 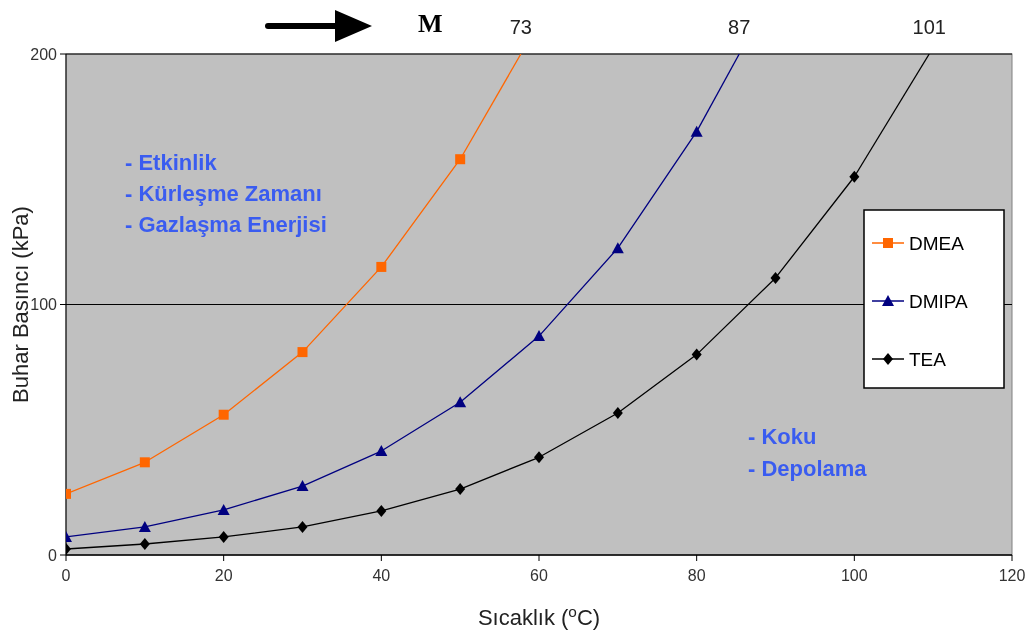 I want to click on annotation: - Koku - Depolama, so click(x=808, y=452).